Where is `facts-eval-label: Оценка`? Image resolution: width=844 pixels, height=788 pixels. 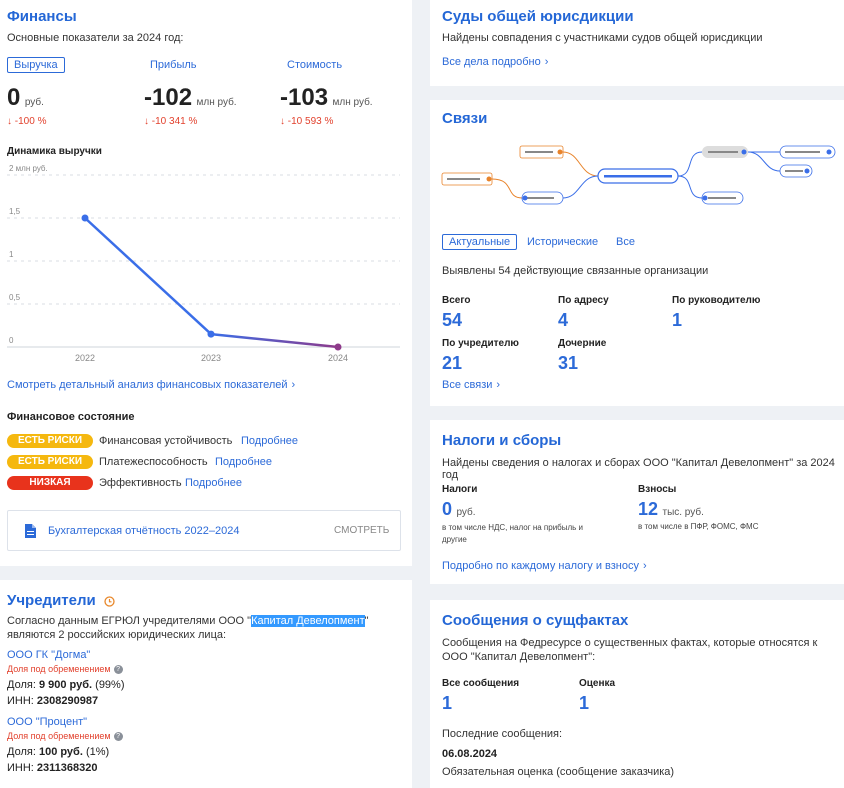 facts-eval-label: Оценка is located at coordinates (597, 683).